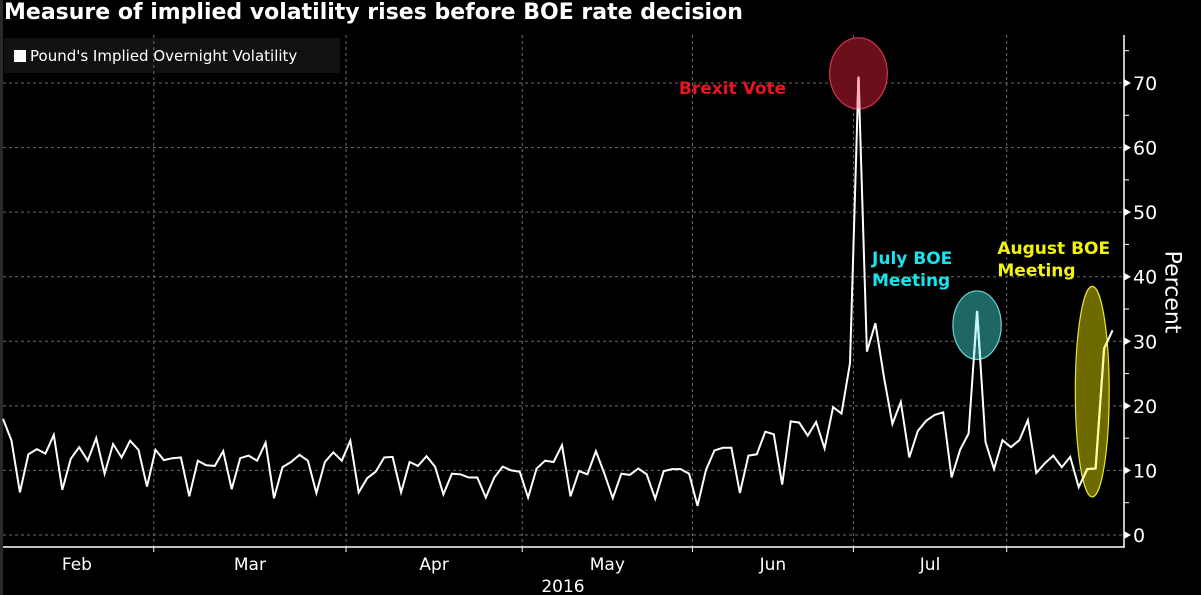 The width and height of the screenshot is (1201, 595). What do you see at coordinates (1145, 278) in the screenshot?
I see `y-tick-label: 40` at bounding box center [1145, 278].